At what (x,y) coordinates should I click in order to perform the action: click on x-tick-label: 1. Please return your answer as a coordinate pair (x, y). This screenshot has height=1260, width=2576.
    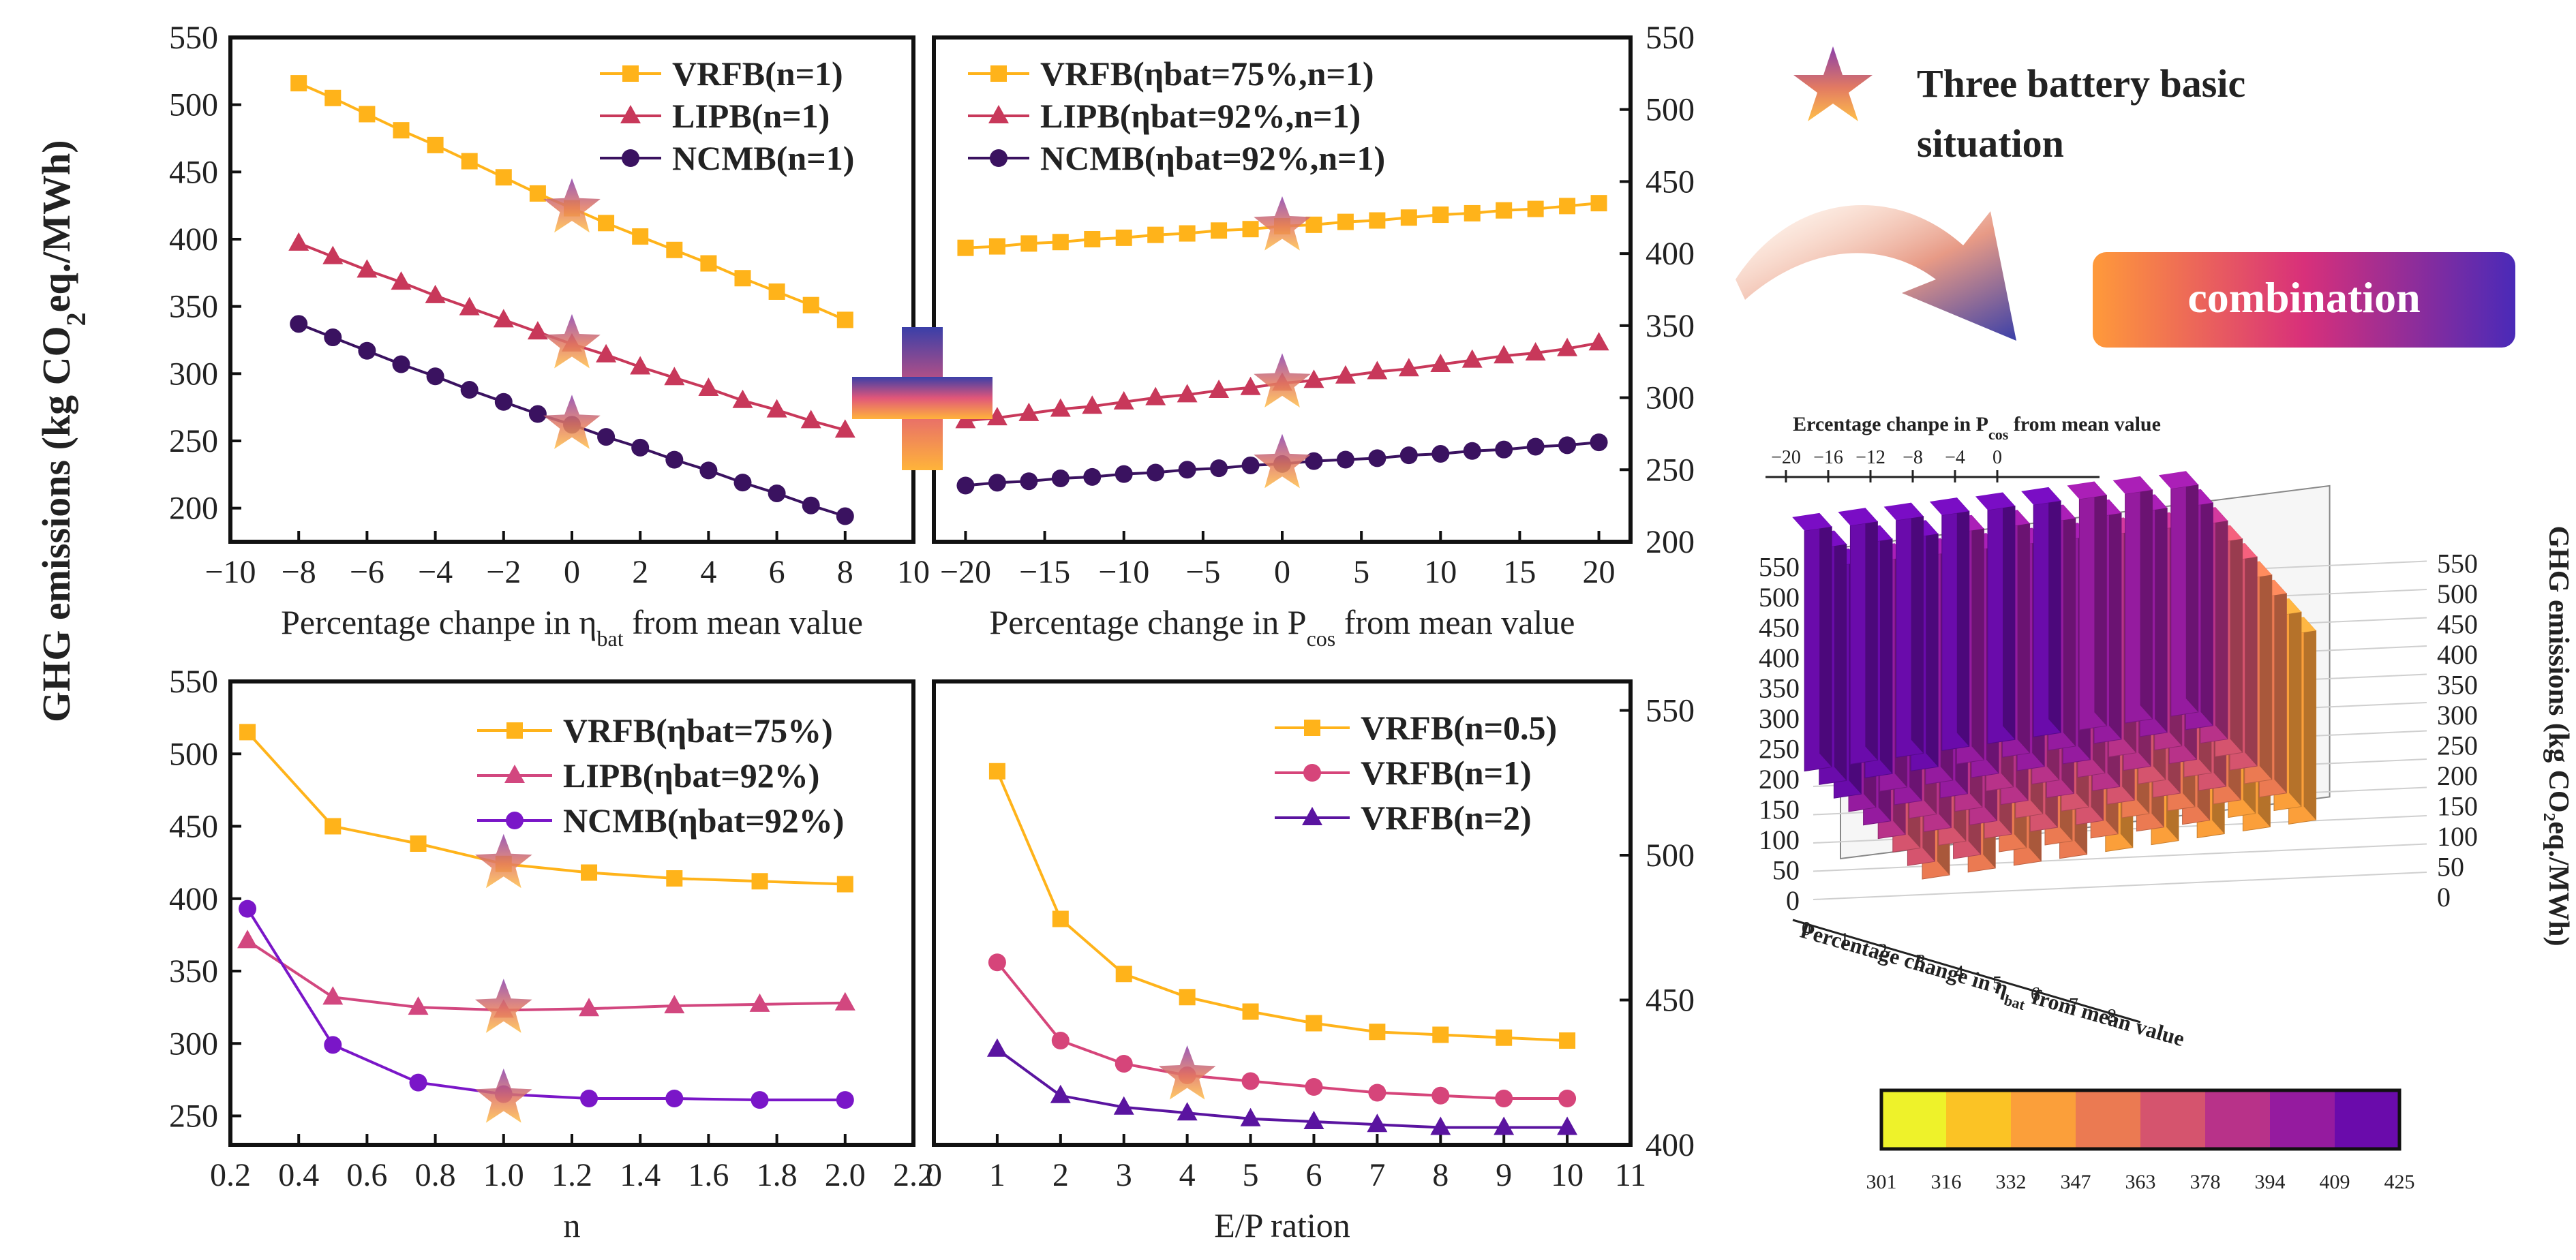
    Looking at the image, I should click on (997, 1175).